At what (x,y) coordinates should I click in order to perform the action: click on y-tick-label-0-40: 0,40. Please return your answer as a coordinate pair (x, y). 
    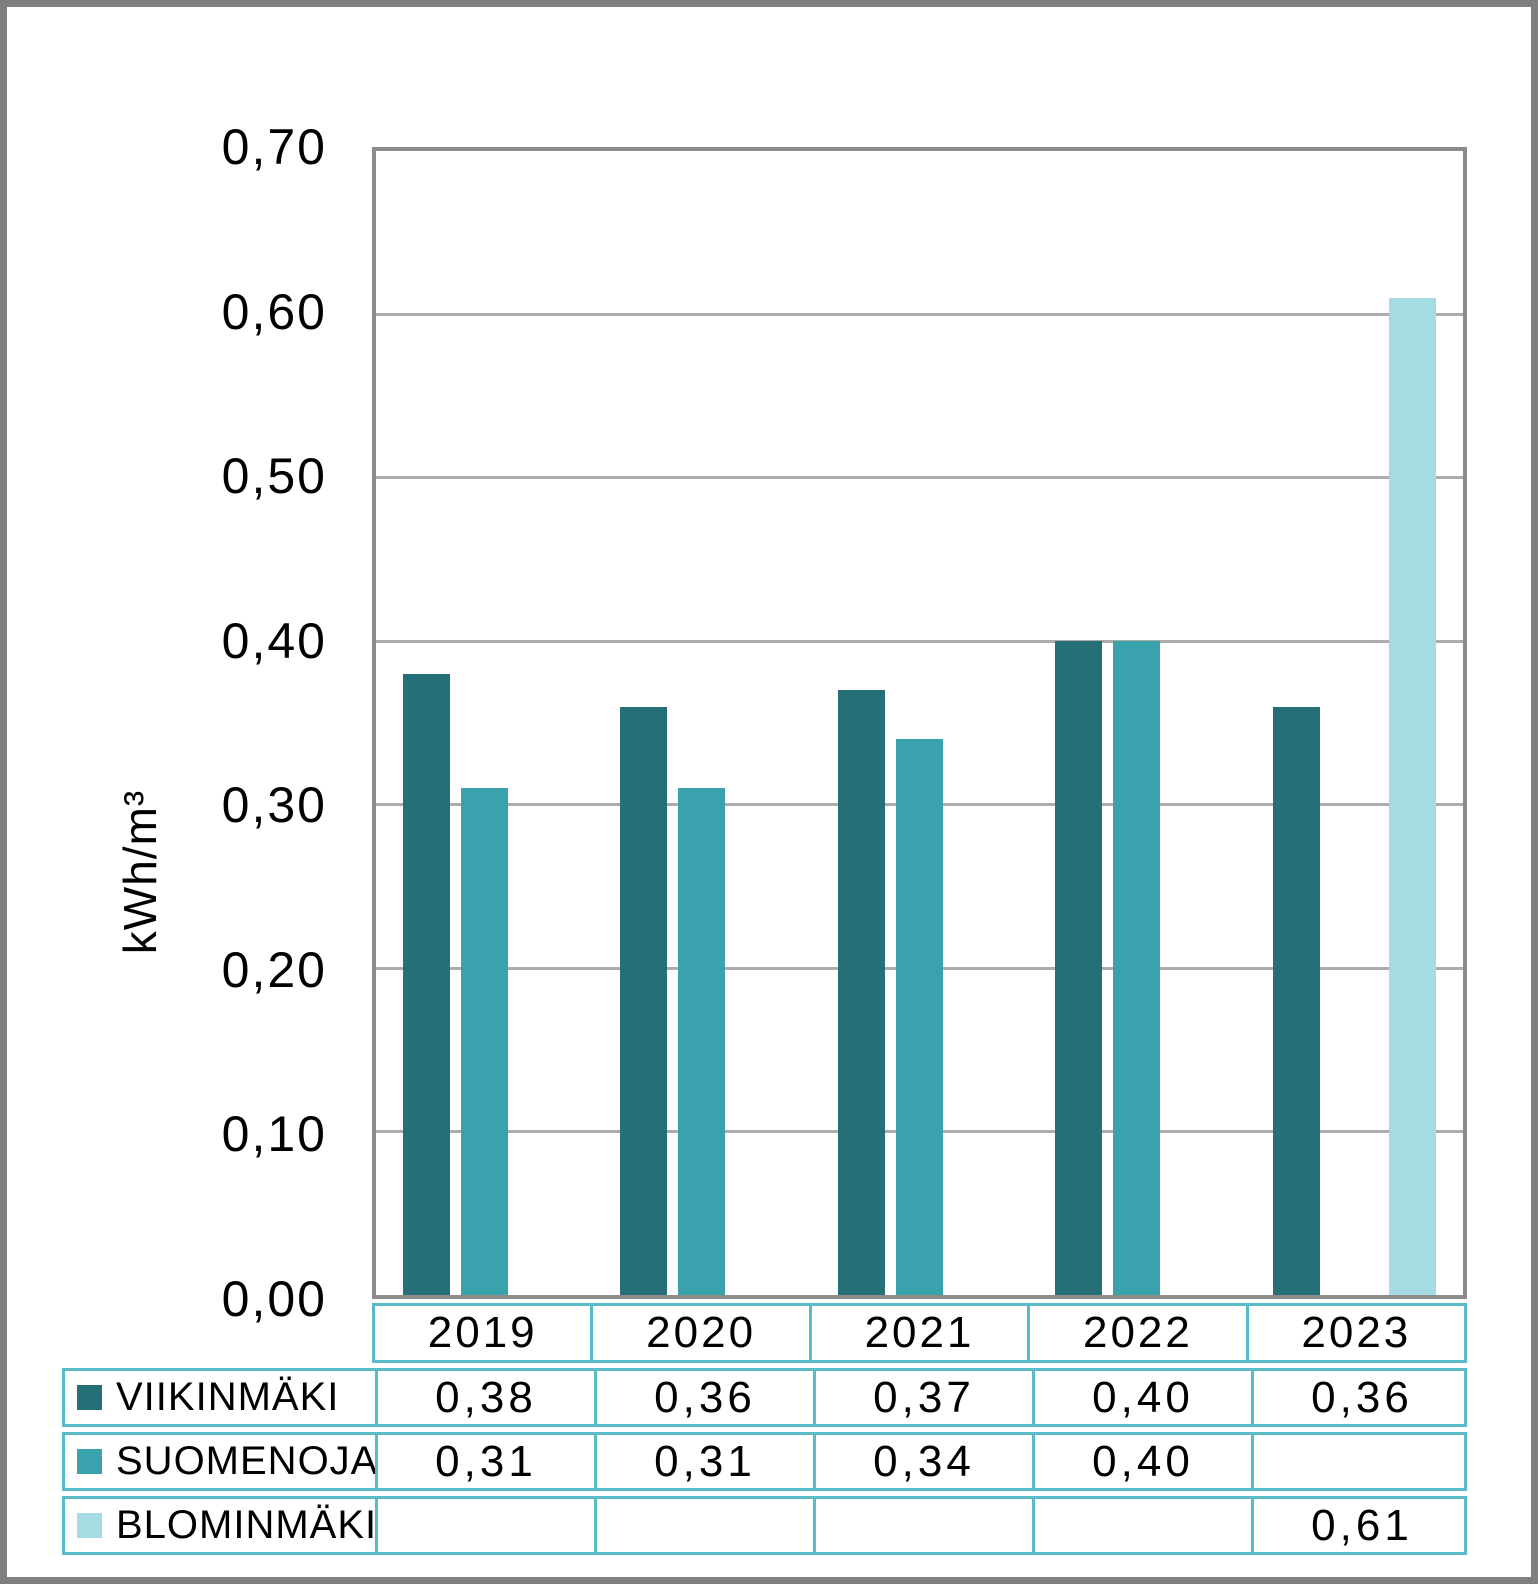
    Looking at the image, I should click on (274, 640).